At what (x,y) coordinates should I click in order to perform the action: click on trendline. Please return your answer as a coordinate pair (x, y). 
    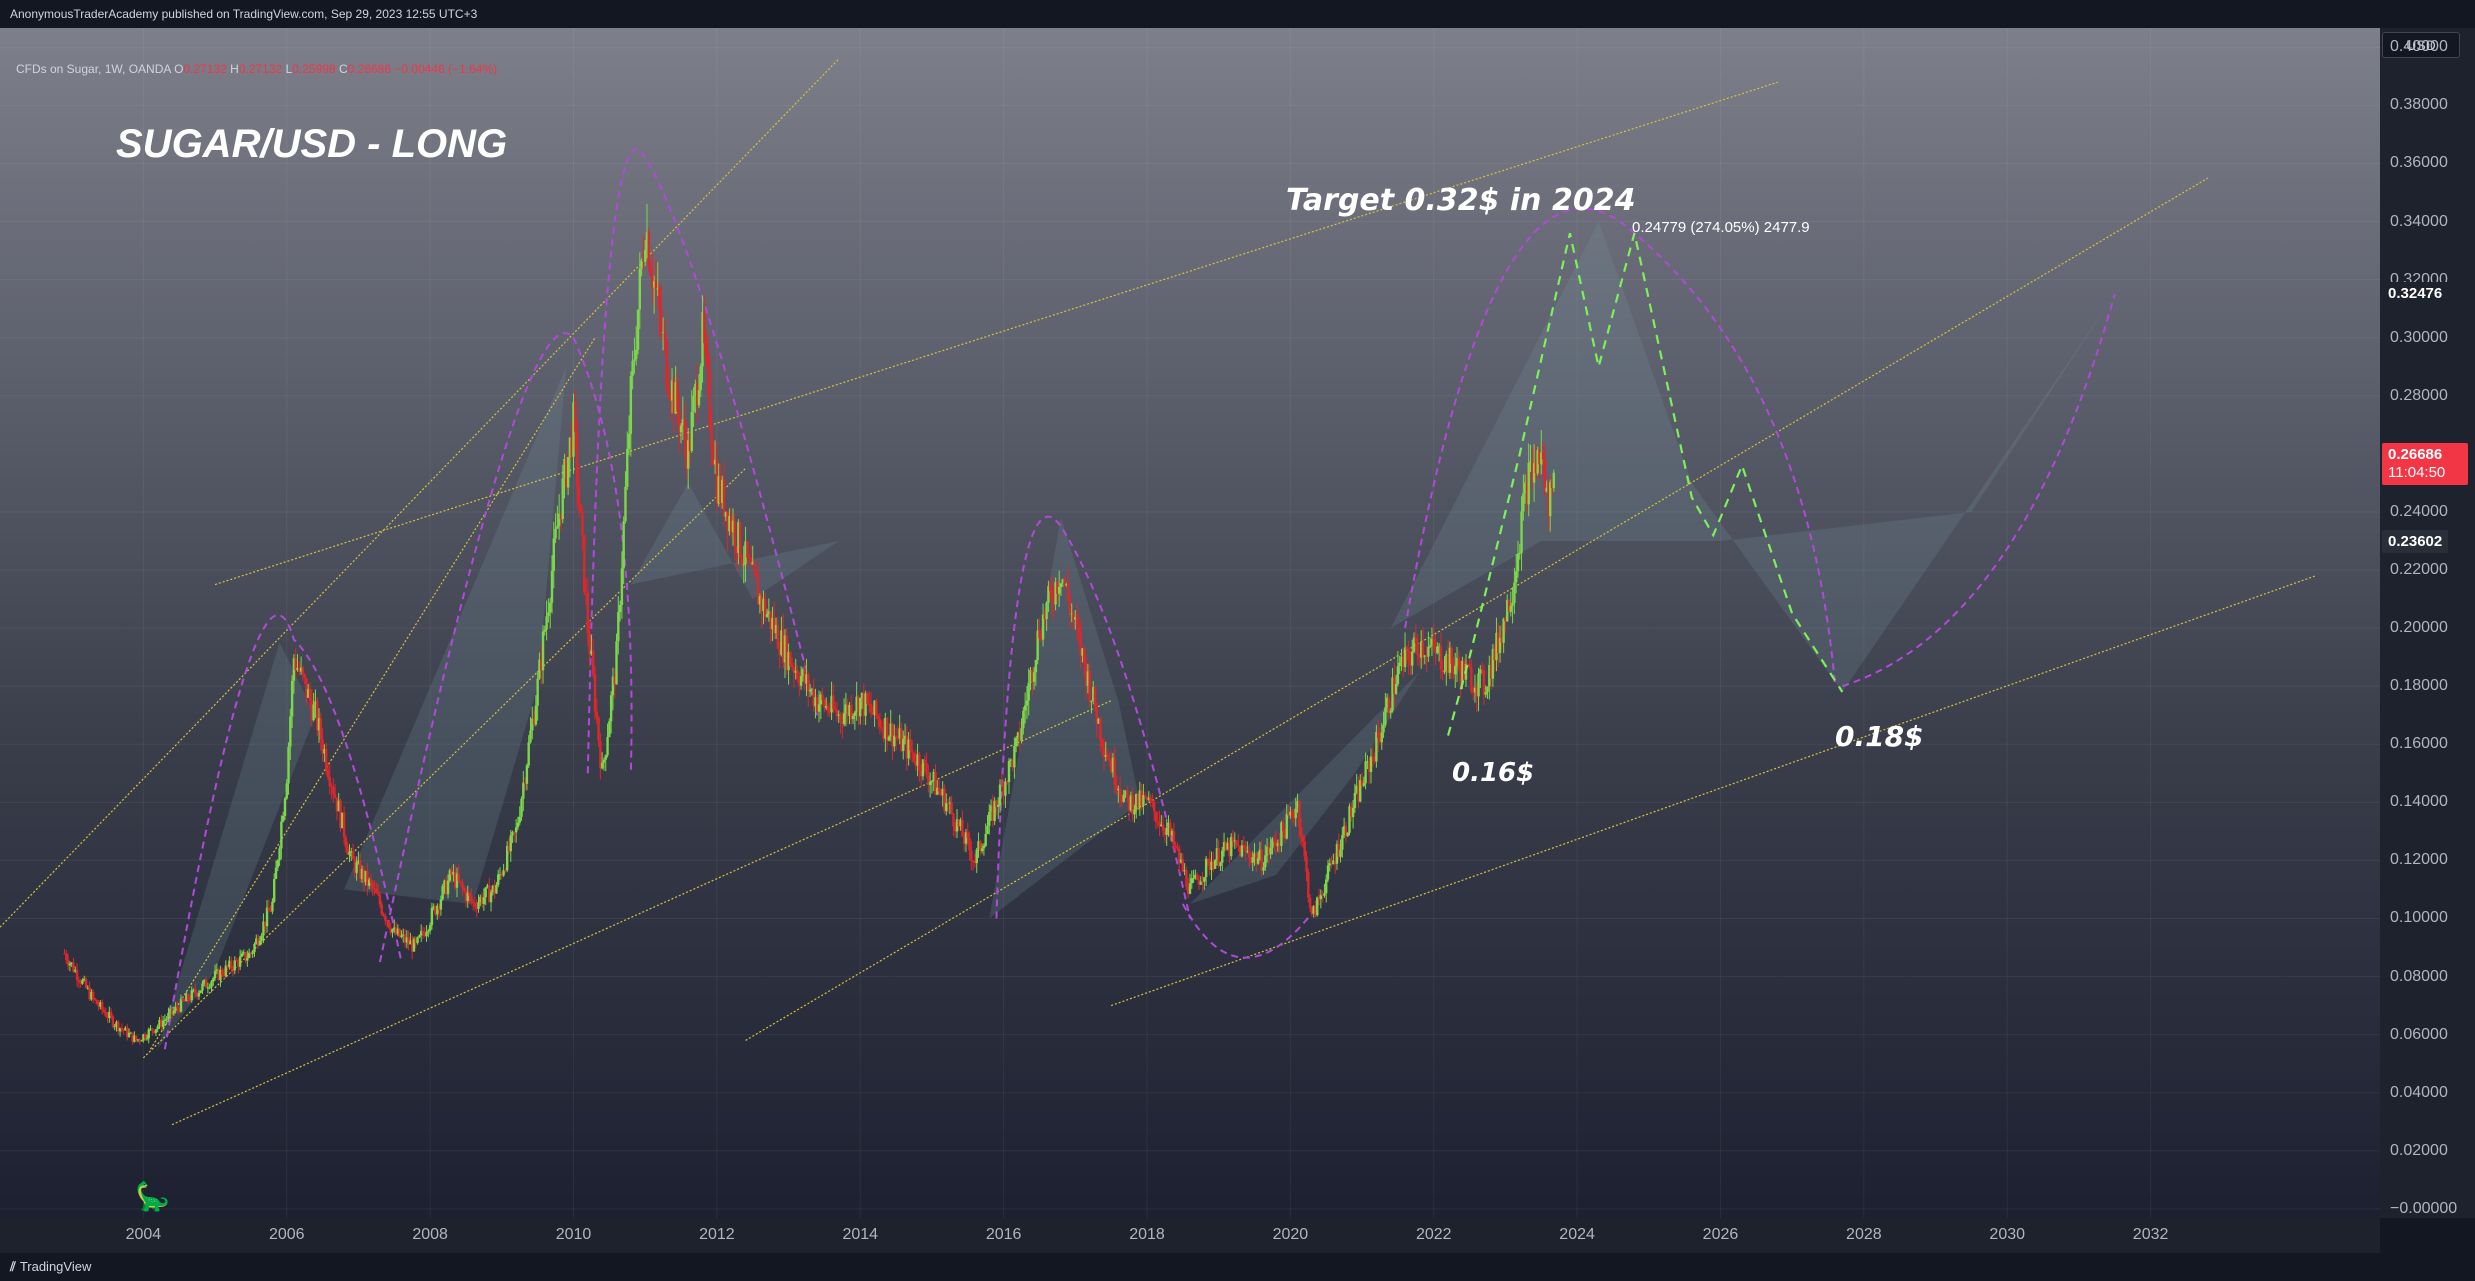
    Looking at the image, I should click on (444, 763).